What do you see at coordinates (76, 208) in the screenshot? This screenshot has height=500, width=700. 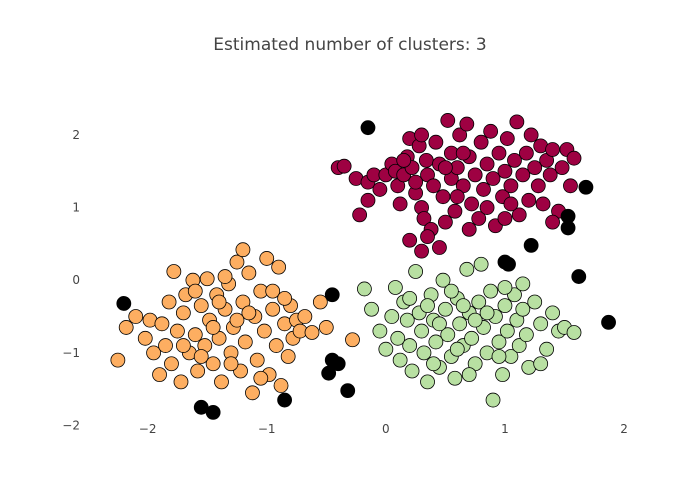 I see `y-tick-label: 1` at bounding box center [76, 208].